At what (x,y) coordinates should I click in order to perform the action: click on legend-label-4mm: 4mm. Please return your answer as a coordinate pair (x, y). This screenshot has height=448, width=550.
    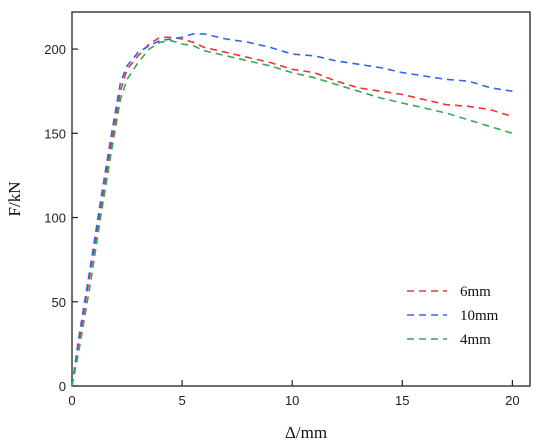
    Looking at the image, I should click on (475, 340).